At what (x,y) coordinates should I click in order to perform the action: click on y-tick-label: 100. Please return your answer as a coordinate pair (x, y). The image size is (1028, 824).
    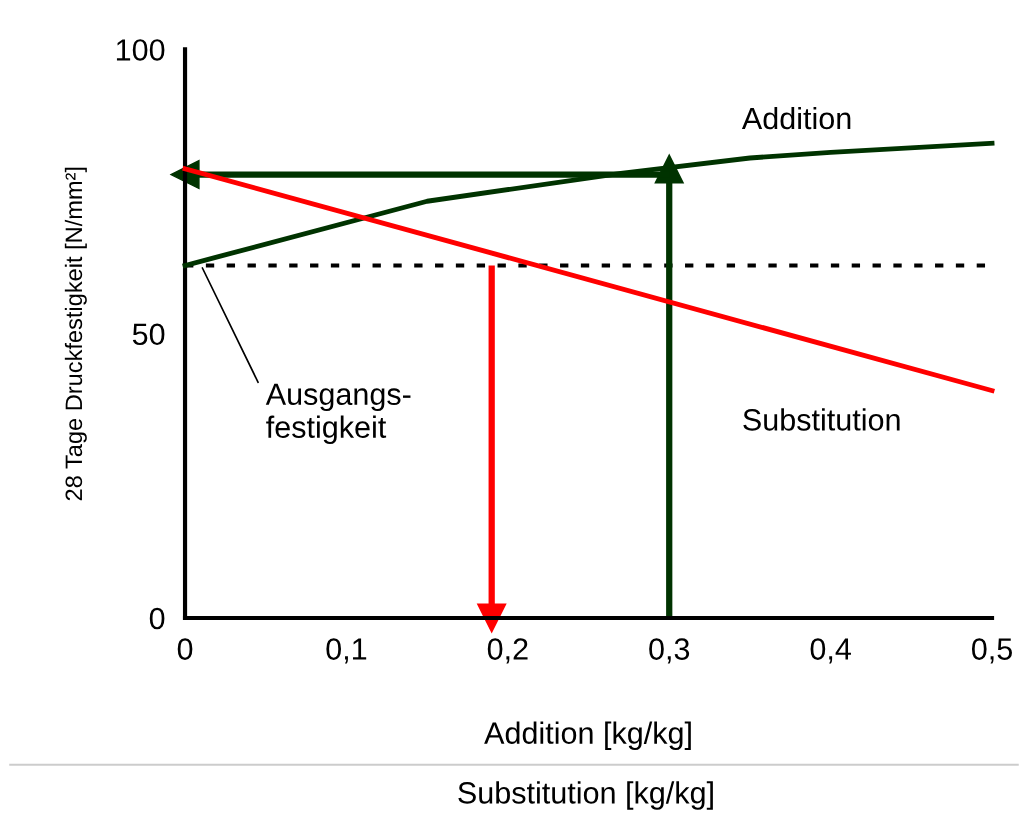
    Looking at the image, I should click on (140, 50).